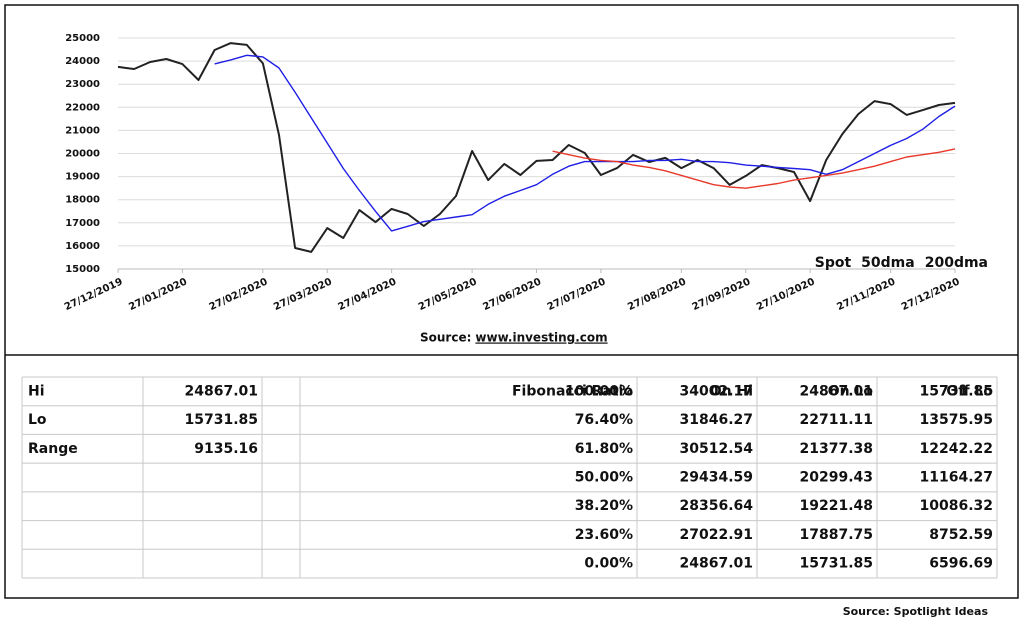 This screenshot has height=625, width=1024. What do you see at coordinates (226, 449) in the screenshot?
I see `row-value: 9135.16` at bounding box center [226, 449].